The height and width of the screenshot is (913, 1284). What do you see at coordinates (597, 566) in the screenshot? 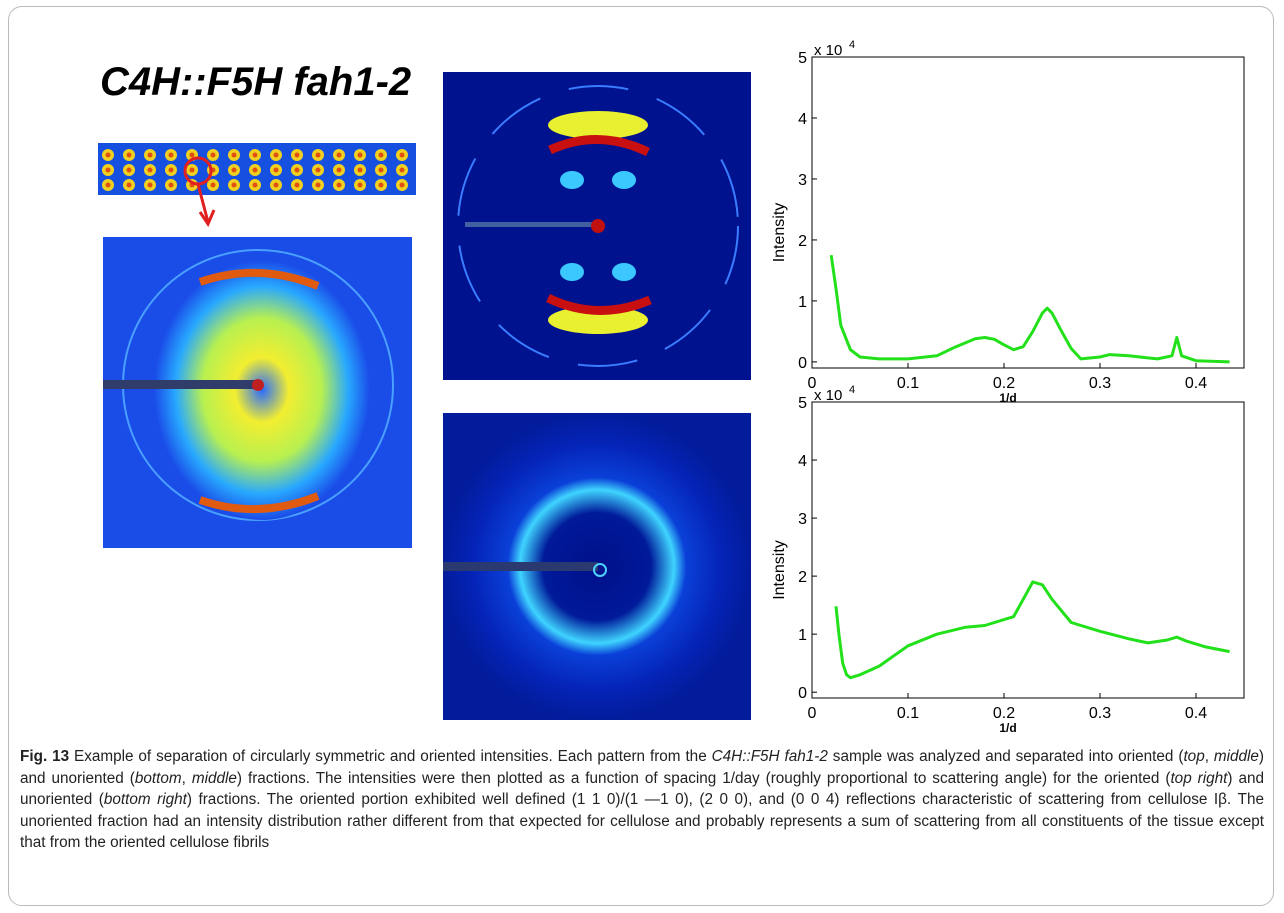
I see `pattern-unoriented` at bounding box center [597, 566].